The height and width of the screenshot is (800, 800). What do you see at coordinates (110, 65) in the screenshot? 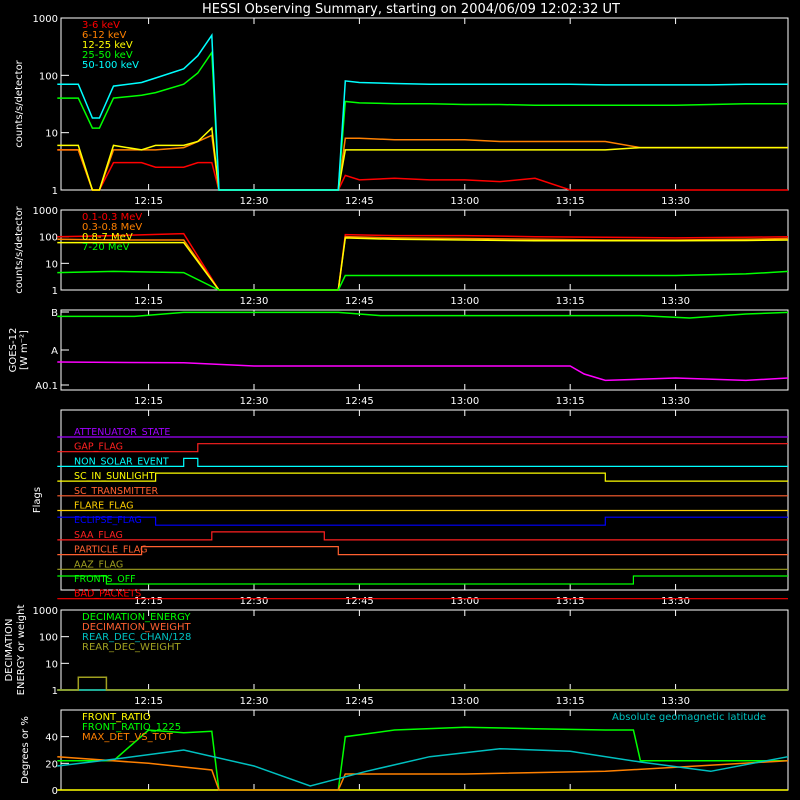
I see `legend-entry: 50-100 keV` at bounding box center [110, 65].